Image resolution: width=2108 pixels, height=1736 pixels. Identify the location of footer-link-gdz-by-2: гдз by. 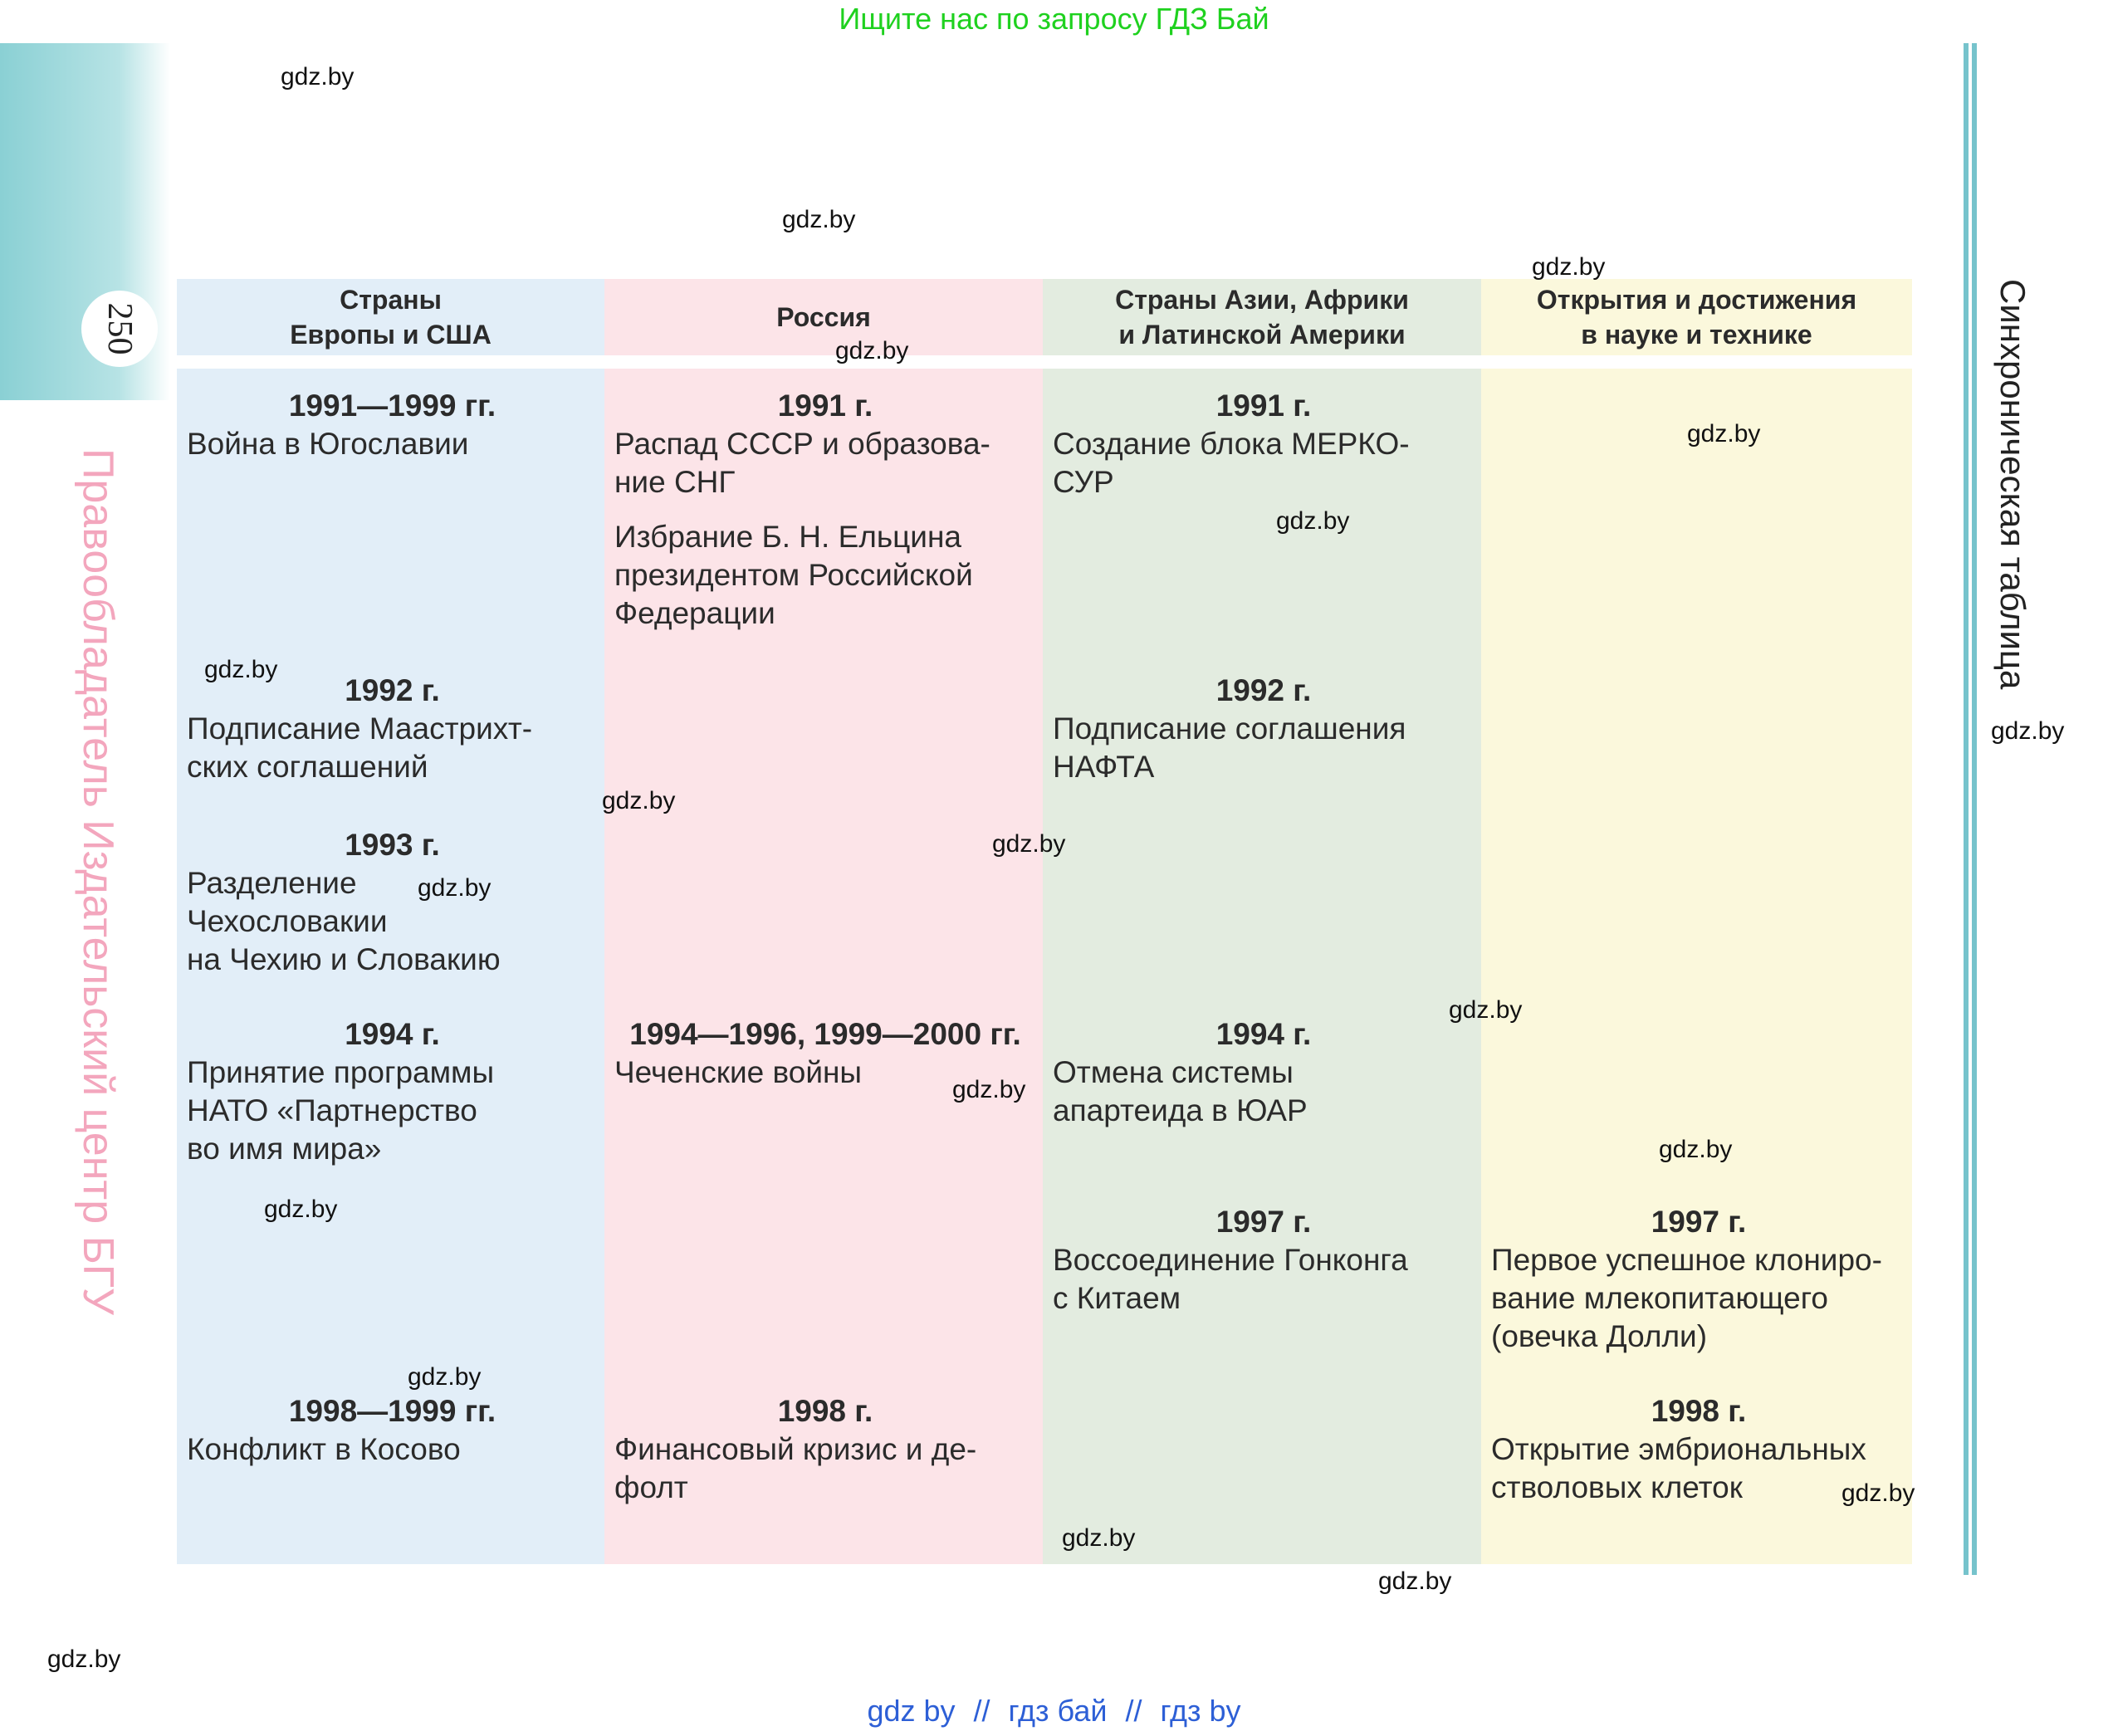
(1200, 1711).